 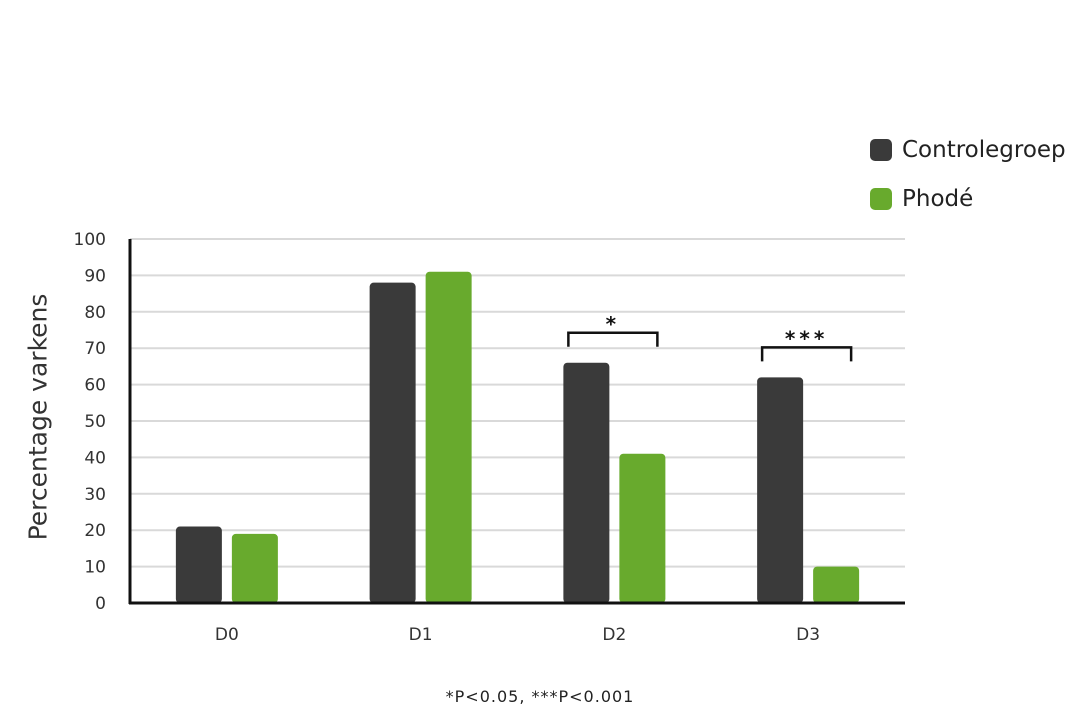 What do you see at coordinates (517, 635) in the screenshot?
I see `x-tick-labels: D0 D1 D2 D3` at bounding box center [517, 635].